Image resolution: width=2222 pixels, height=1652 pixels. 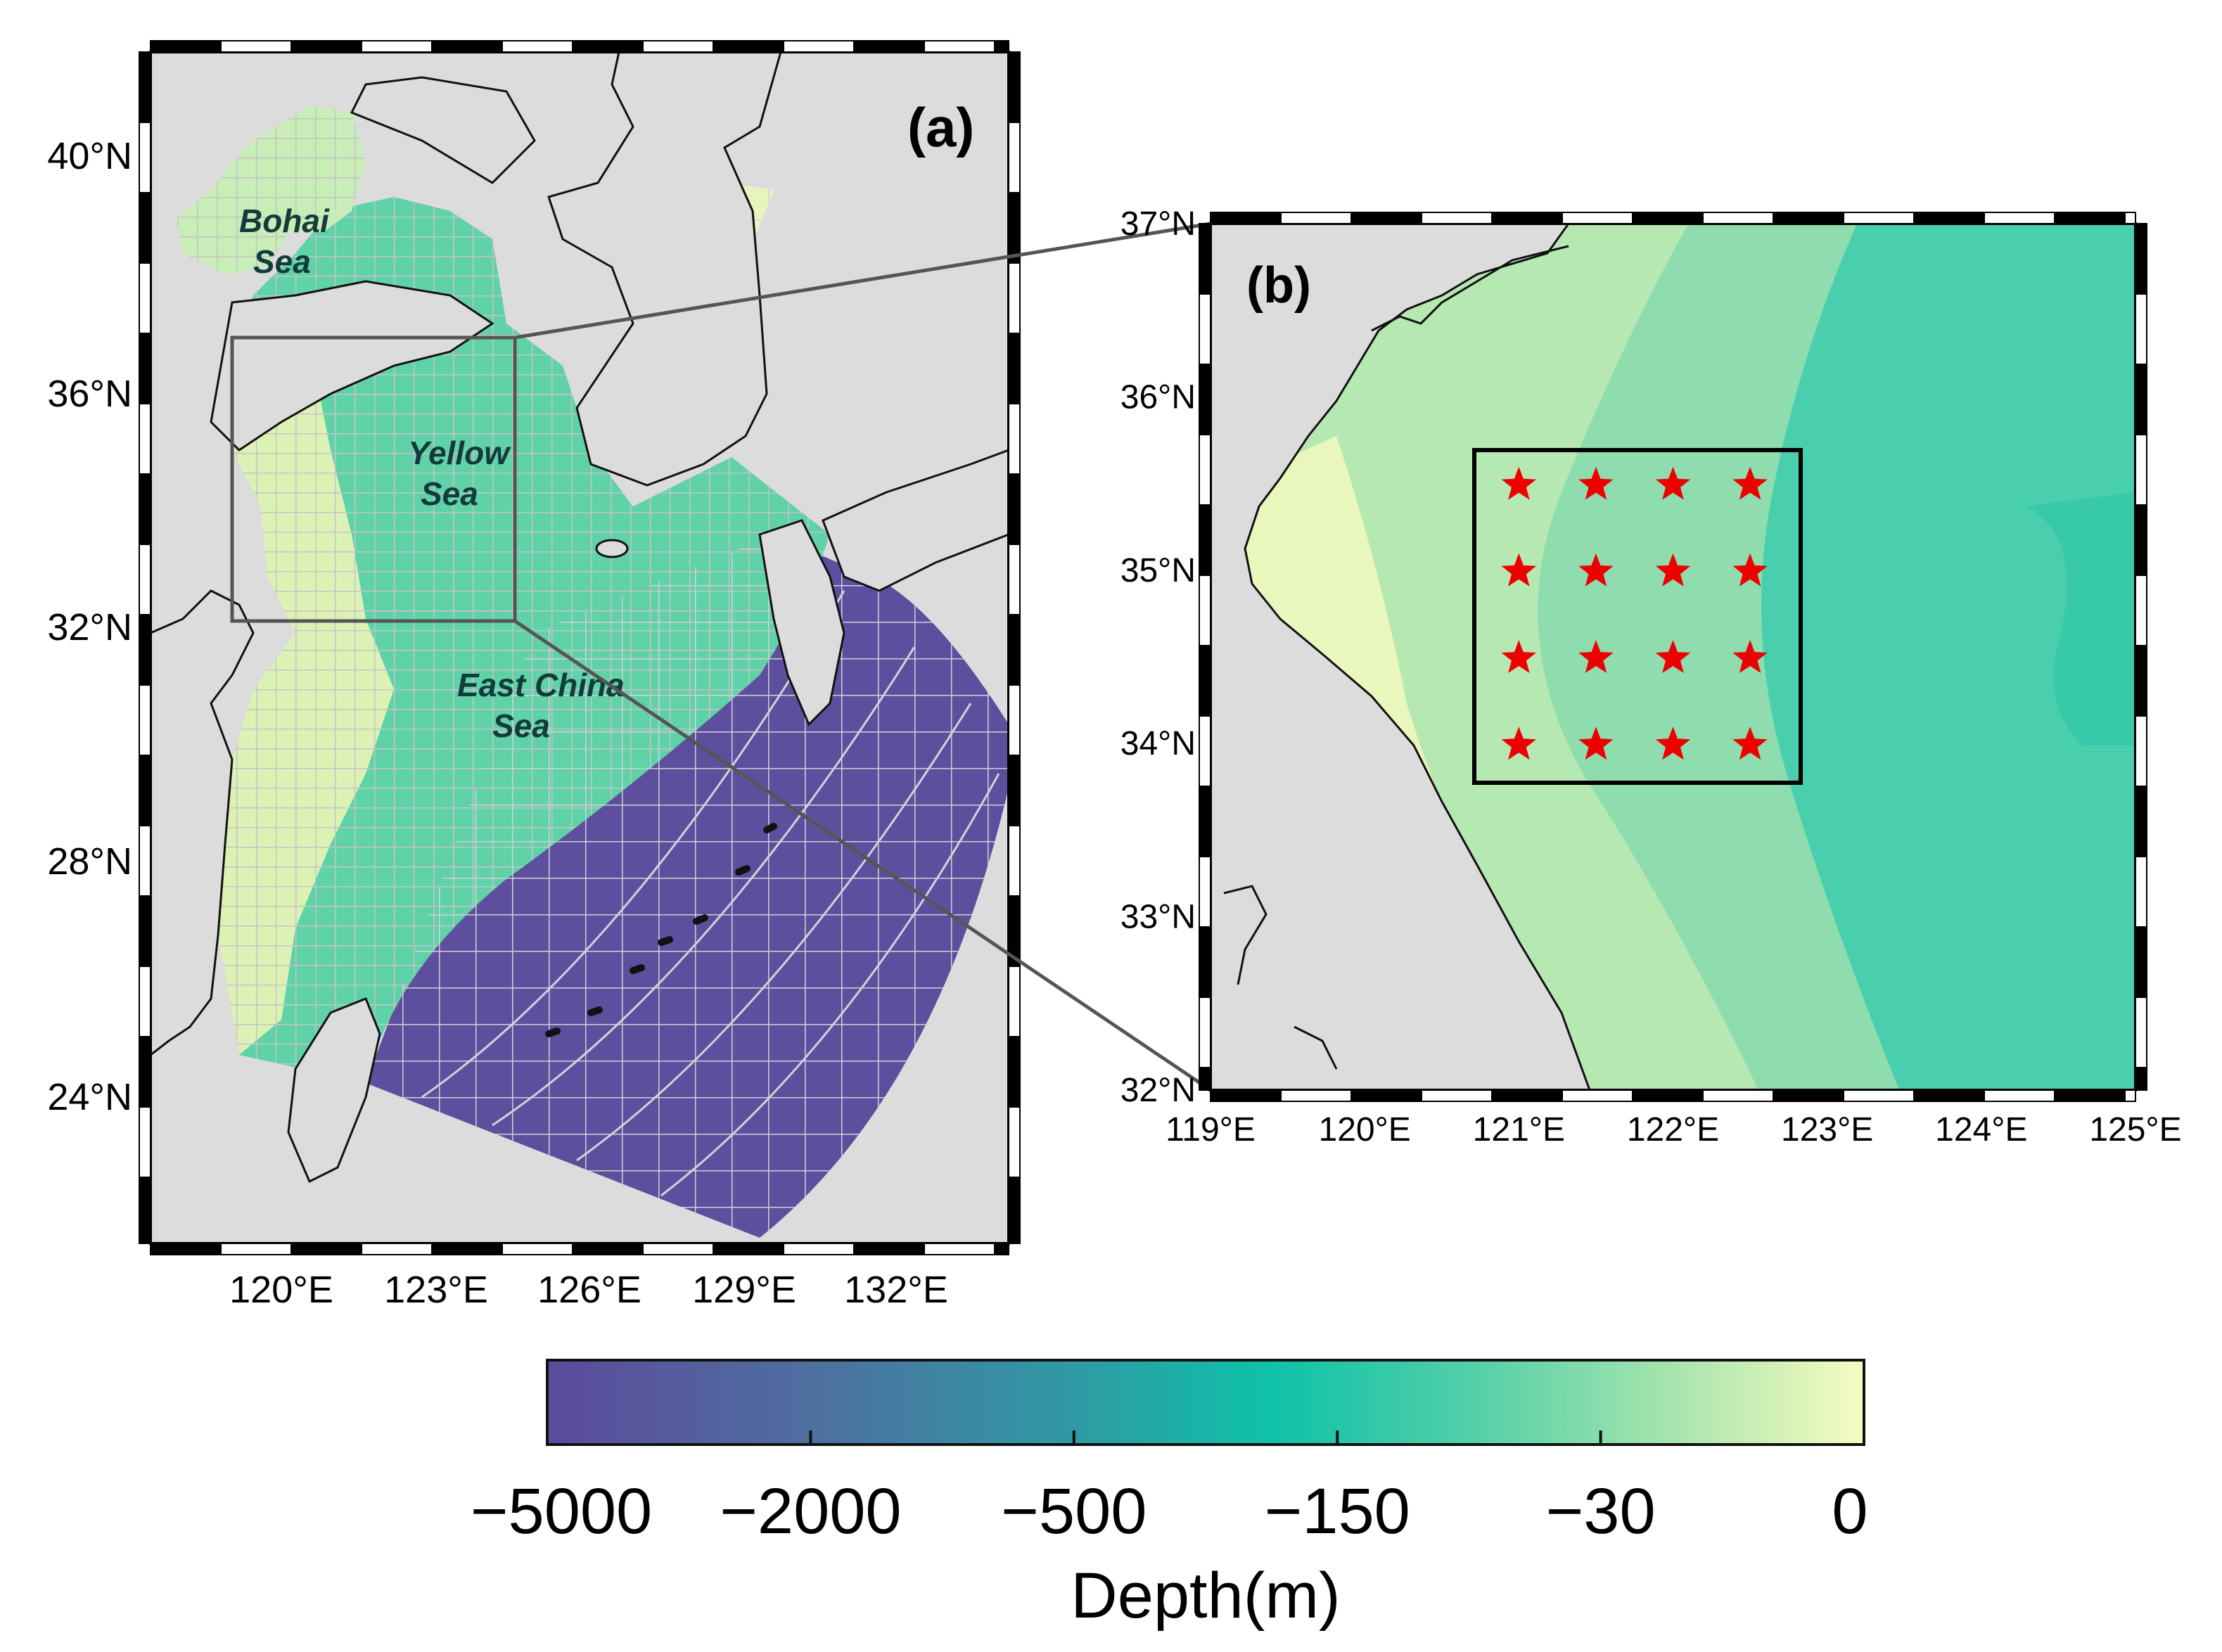 I want to click on jeju-island, so click(x=612, y=548).